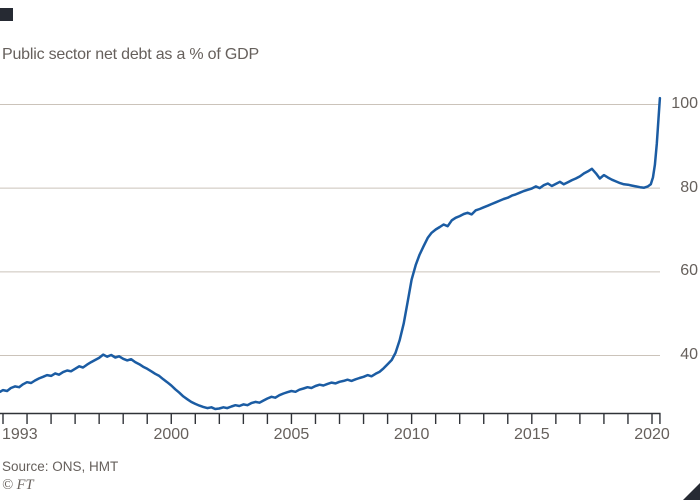  What do you see at coordinates (691, 491) in the screenshot?
I see `ft-brand-triangle` at bounding box center [691, 491].